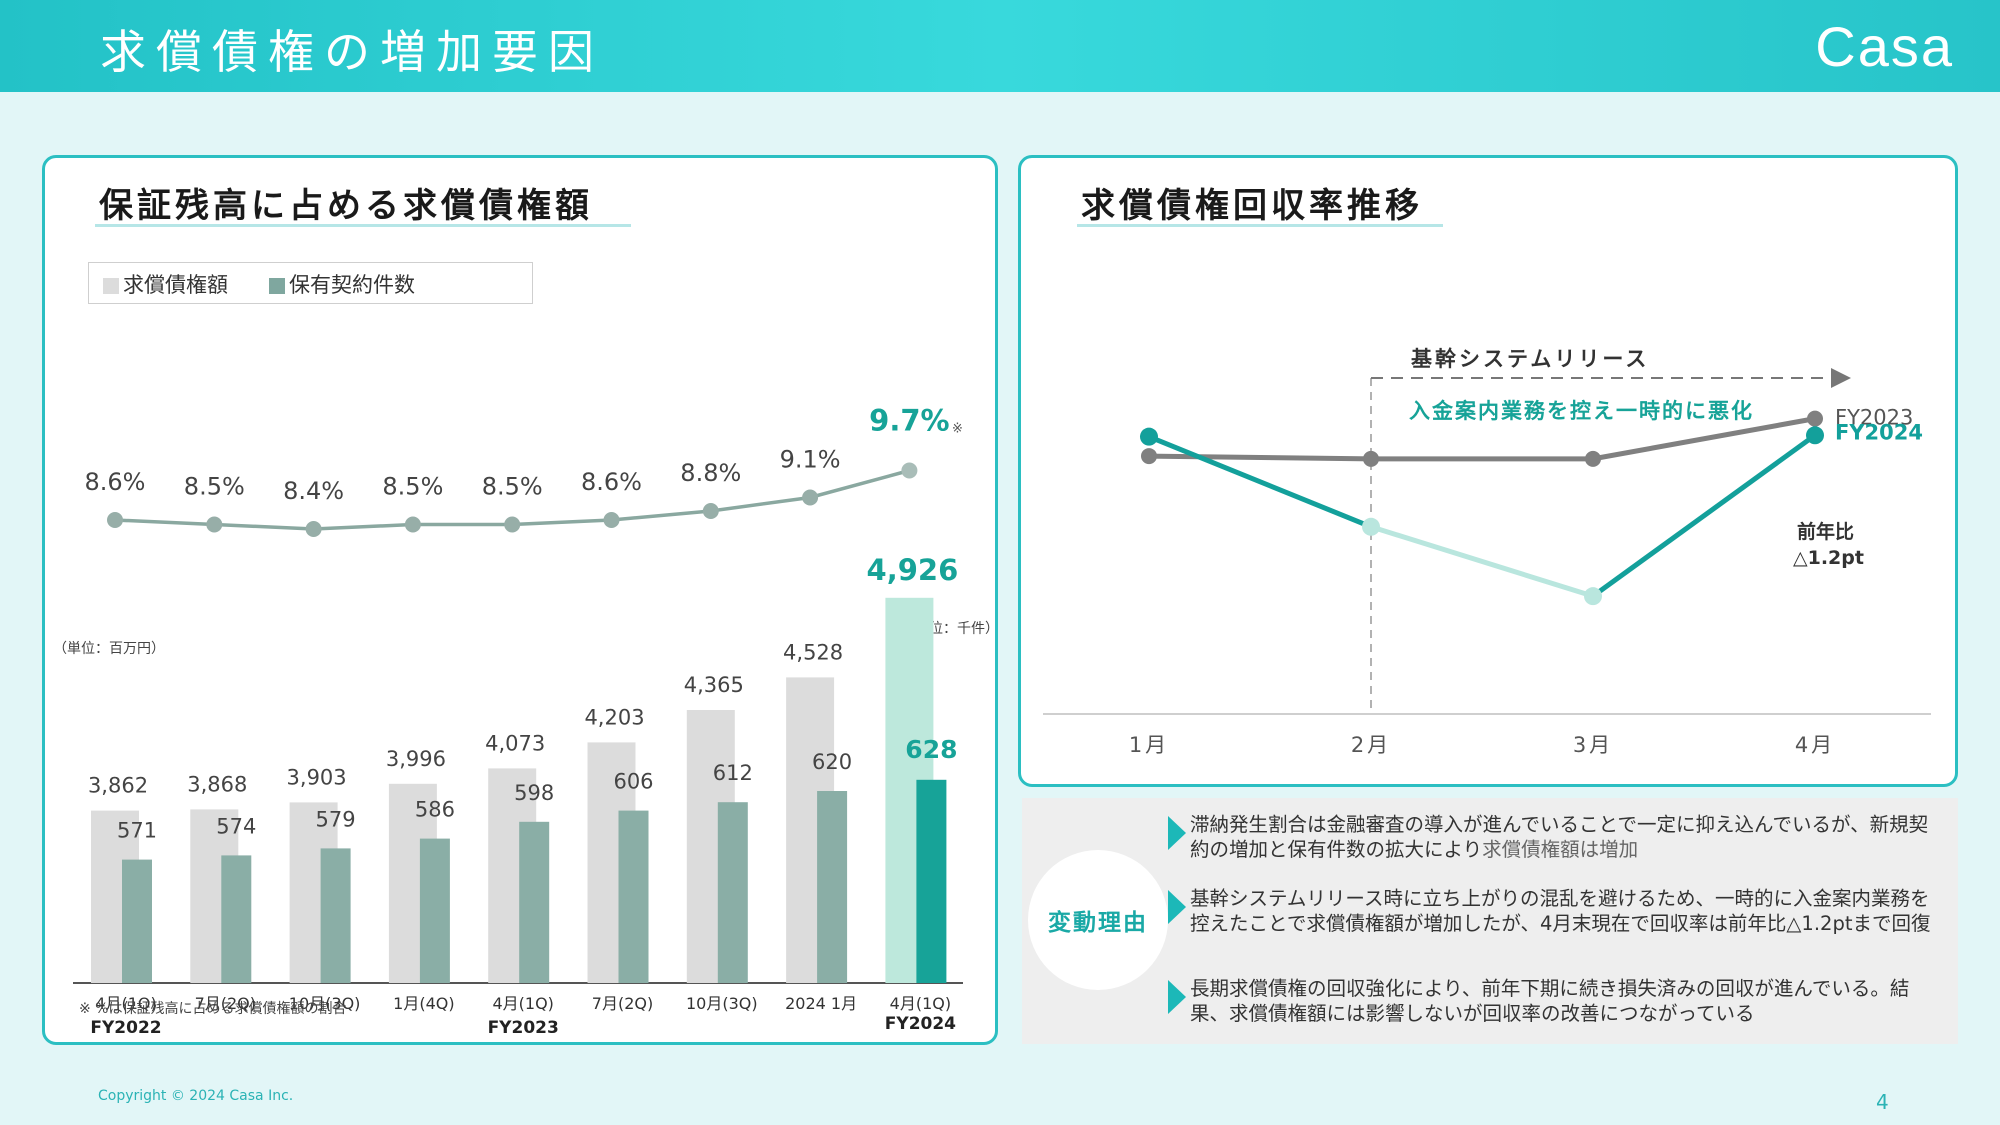 The height and width of the screenshot is (1125, 2000). Describe the element at coordinates (1884, 46) in the screenshot. I see `casa-logo: Casa` at that location.